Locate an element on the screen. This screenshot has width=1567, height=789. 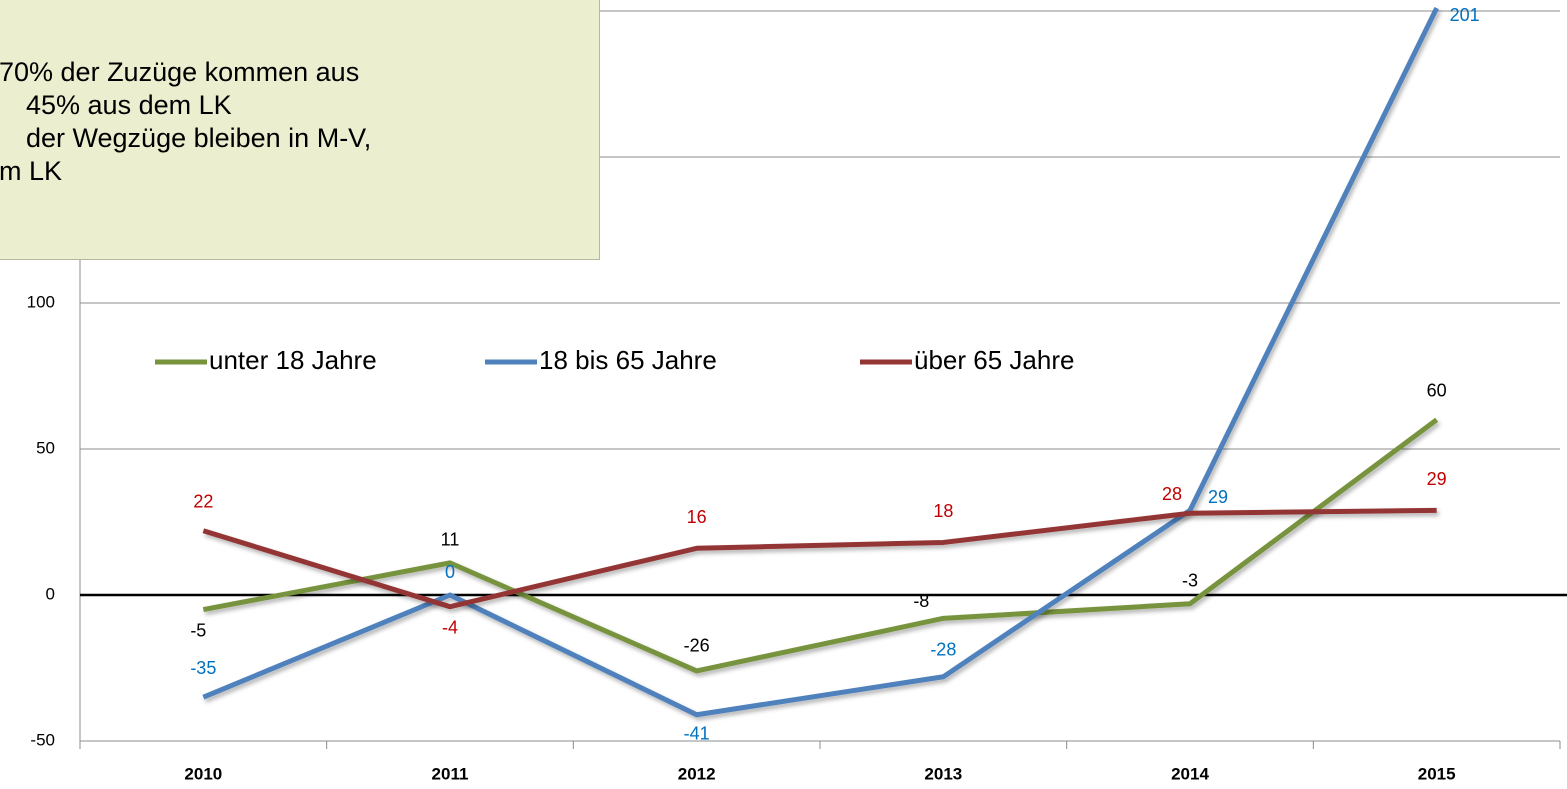
data-label: 16 is located at coordinates (697, 517).